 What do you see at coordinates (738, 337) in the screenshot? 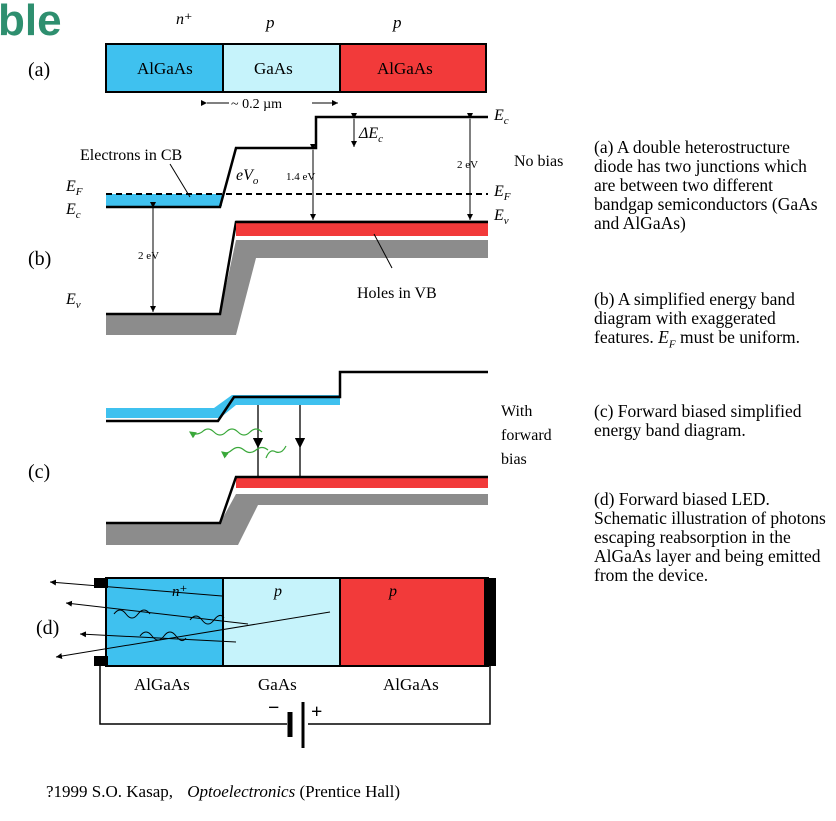
I see `description-b-text-2: must be uniform.` at bounding box center [738, 337].